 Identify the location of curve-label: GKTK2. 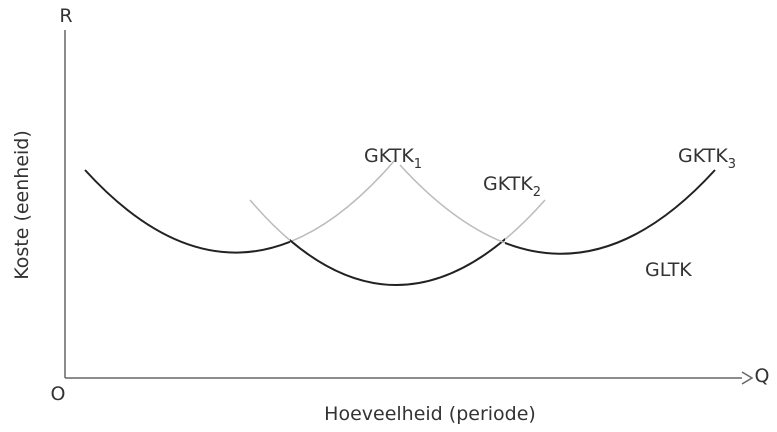
(512, 186).